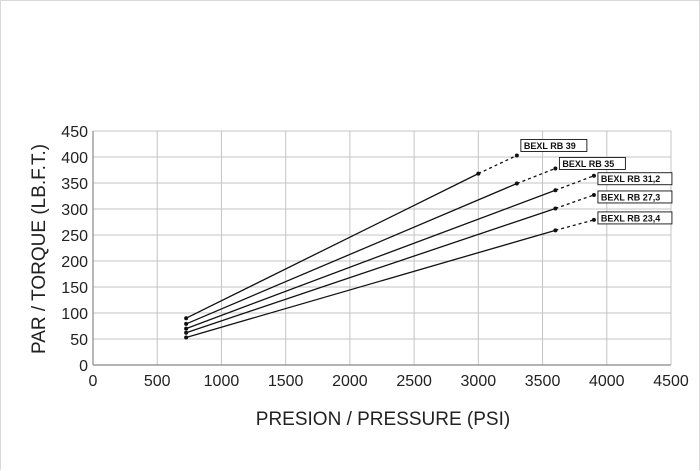 This screenshot has width=700, height=471. Describe the element at coordinates (222, 381) in the screenshot. I see `x-tick-label: 1000` at that location.